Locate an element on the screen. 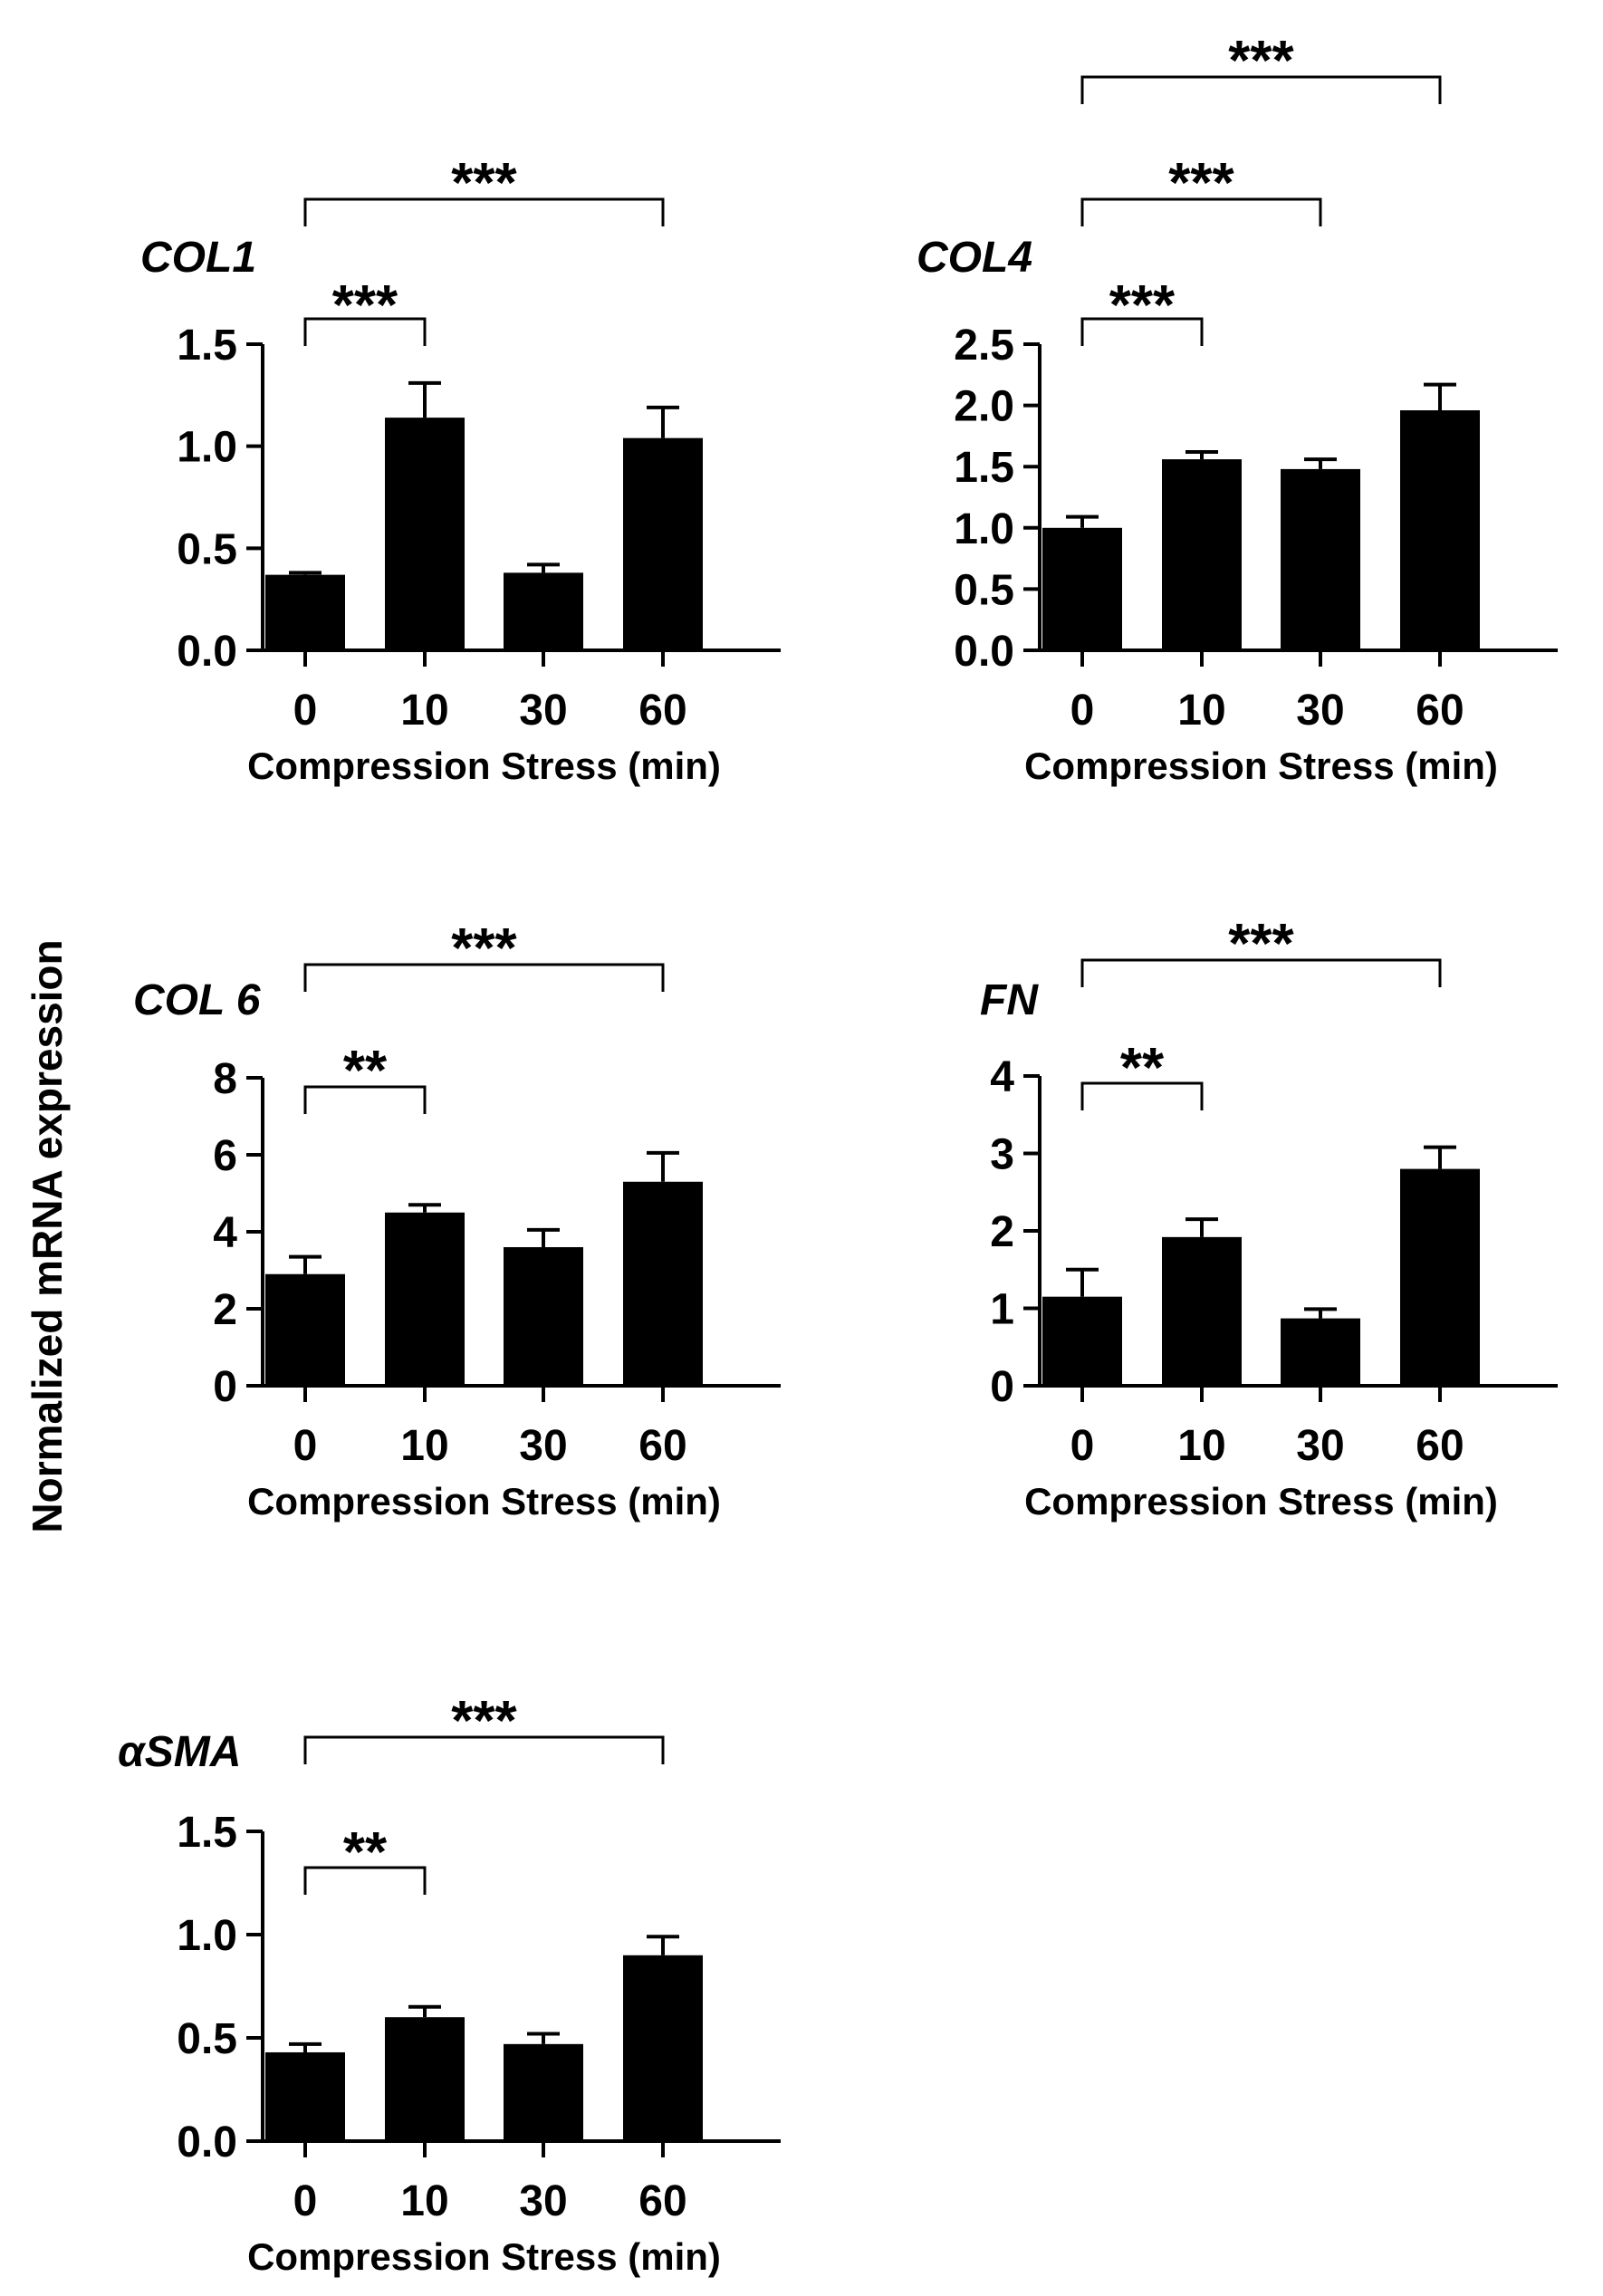 The image size is (1603, 2296). asma-x-tick-label-60: 60 is located at coordinates (662, 2201).